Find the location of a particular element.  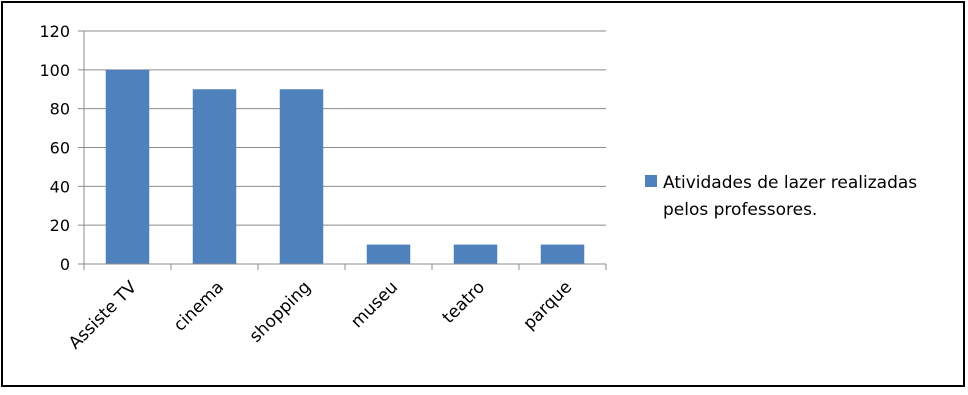

legend-swatch is located at coordinates (651, 181).